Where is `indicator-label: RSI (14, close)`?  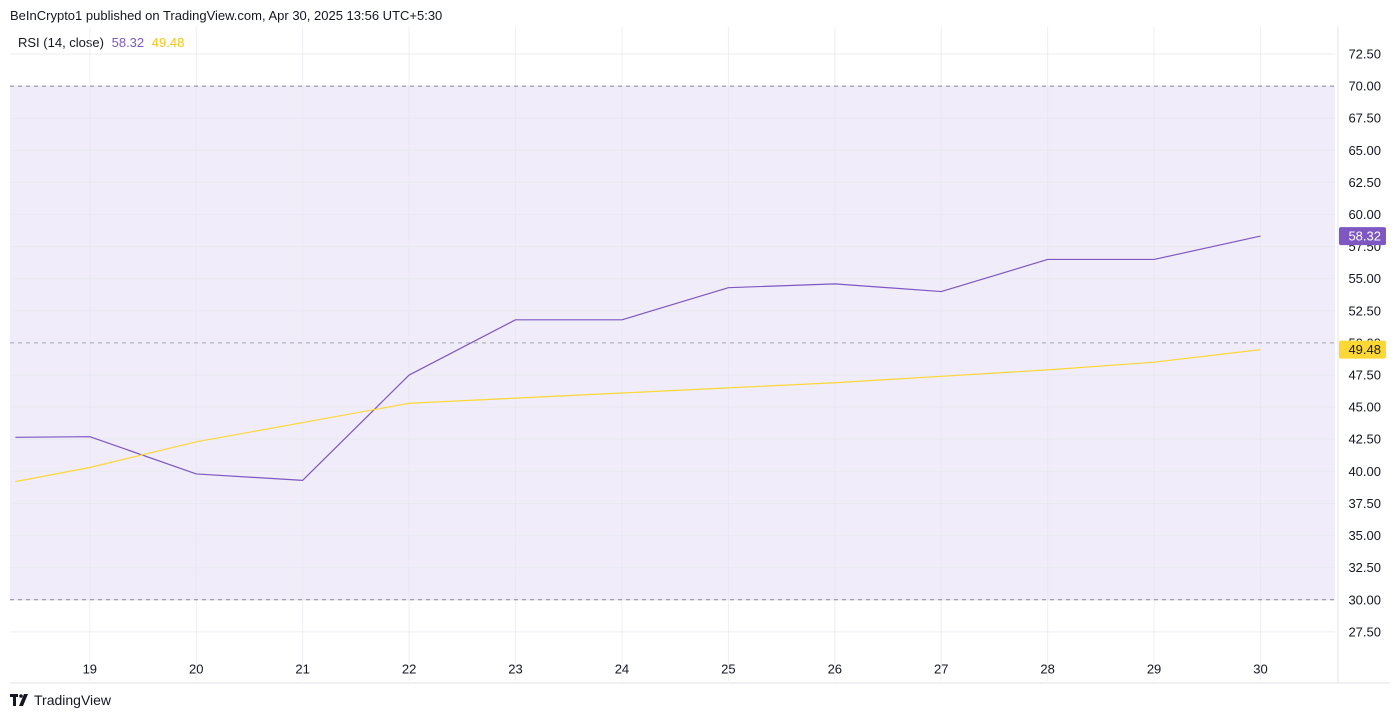 indicator-label: RSI (14, close) is located at coordinates (61, 42).